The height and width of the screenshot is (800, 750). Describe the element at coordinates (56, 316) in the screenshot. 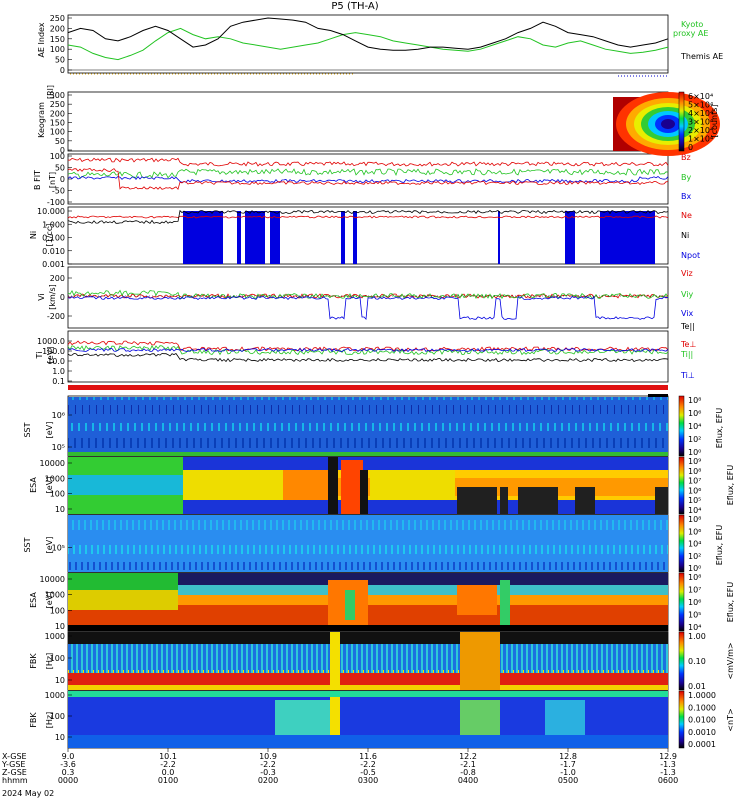

I see `y-tick-label: -200` at that location.